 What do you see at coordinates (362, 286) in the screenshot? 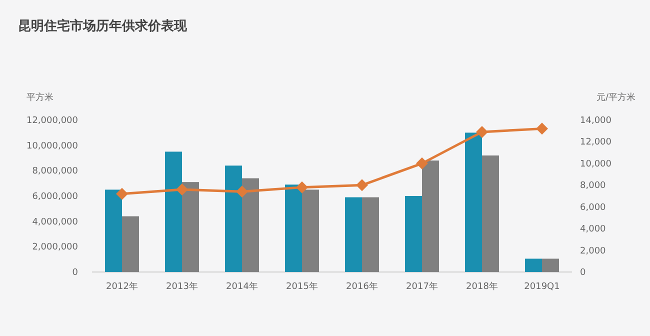
I see `x-tick-label: 2016年` at bounding box center [362, 286].